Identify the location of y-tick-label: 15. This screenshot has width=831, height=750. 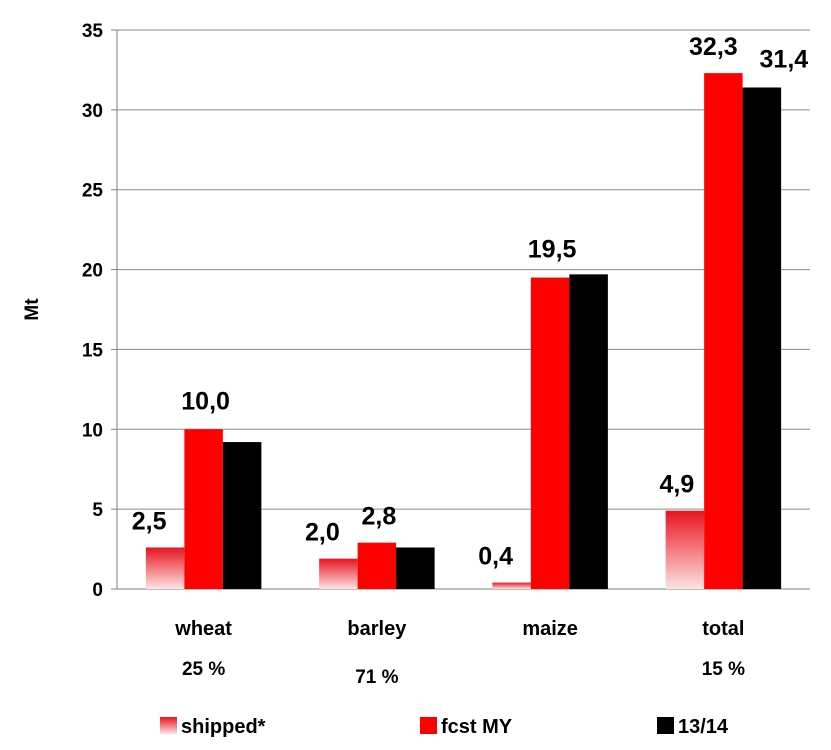
(93, 350).